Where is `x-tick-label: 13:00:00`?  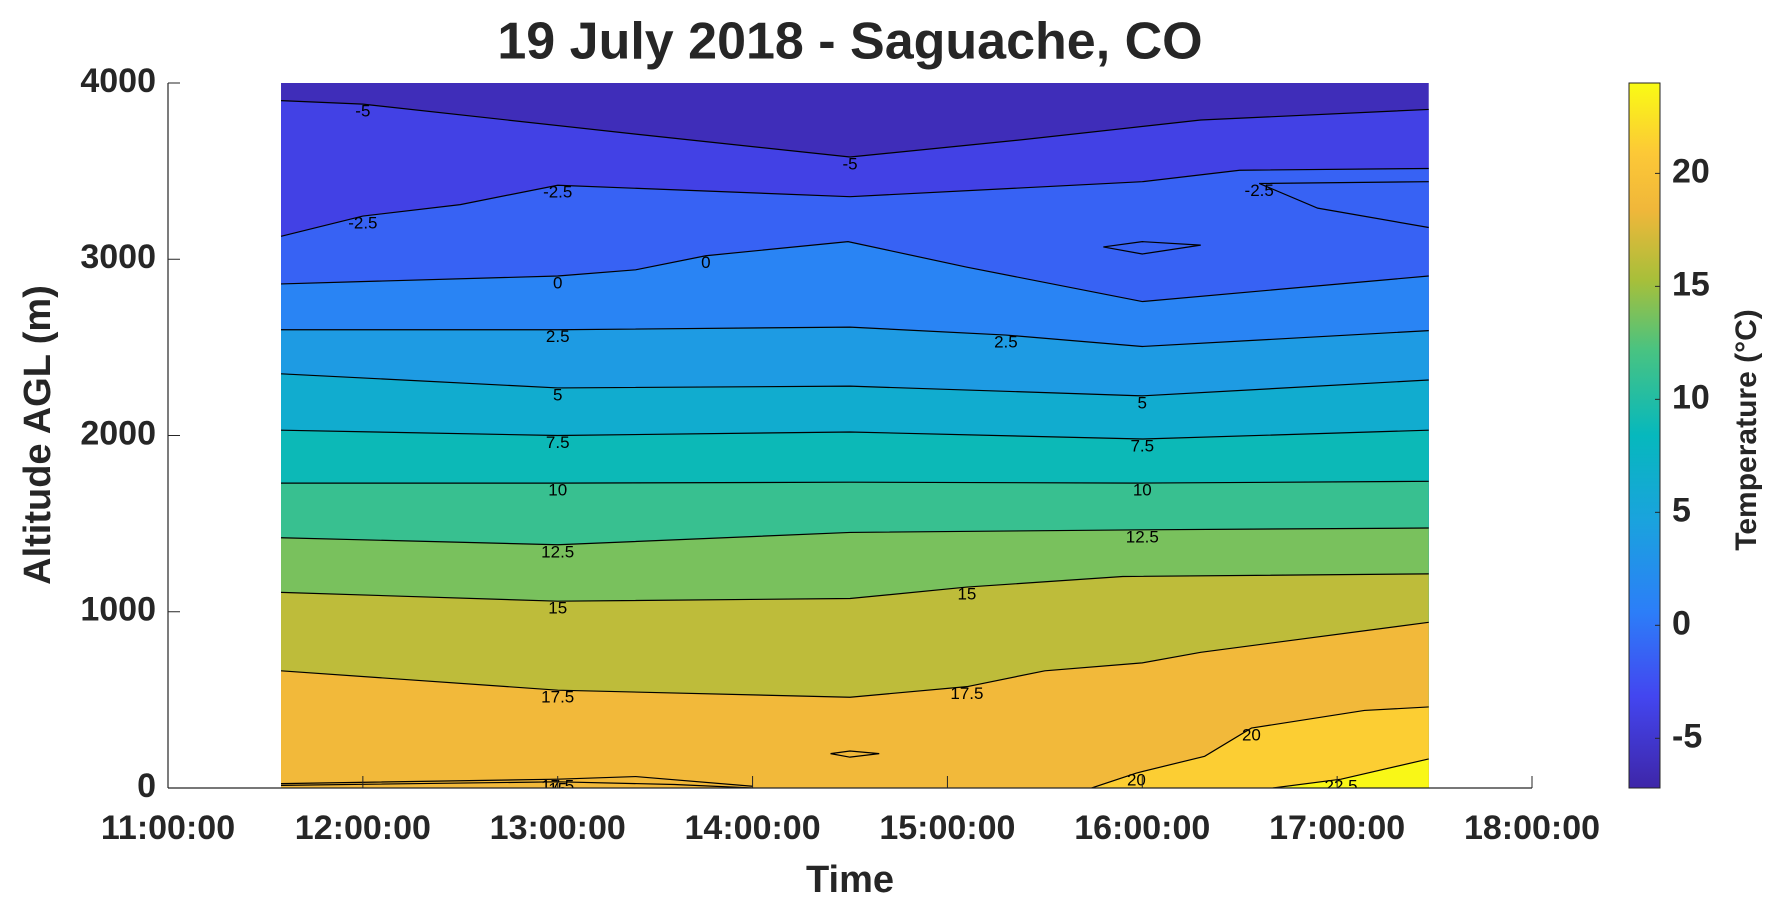 x-tick-label: 13:00:00 is located at coordinates (558, 828).